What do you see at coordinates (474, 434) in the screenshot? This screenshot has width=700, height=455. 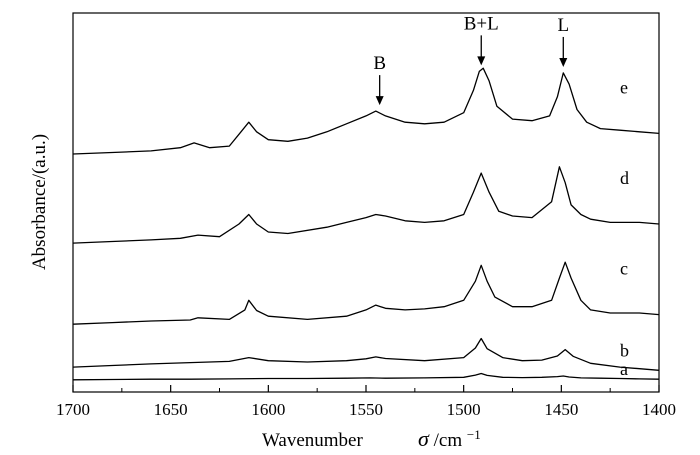 I see `x-axis-title-unit-exp: −1` at bounding box center [474, 434].